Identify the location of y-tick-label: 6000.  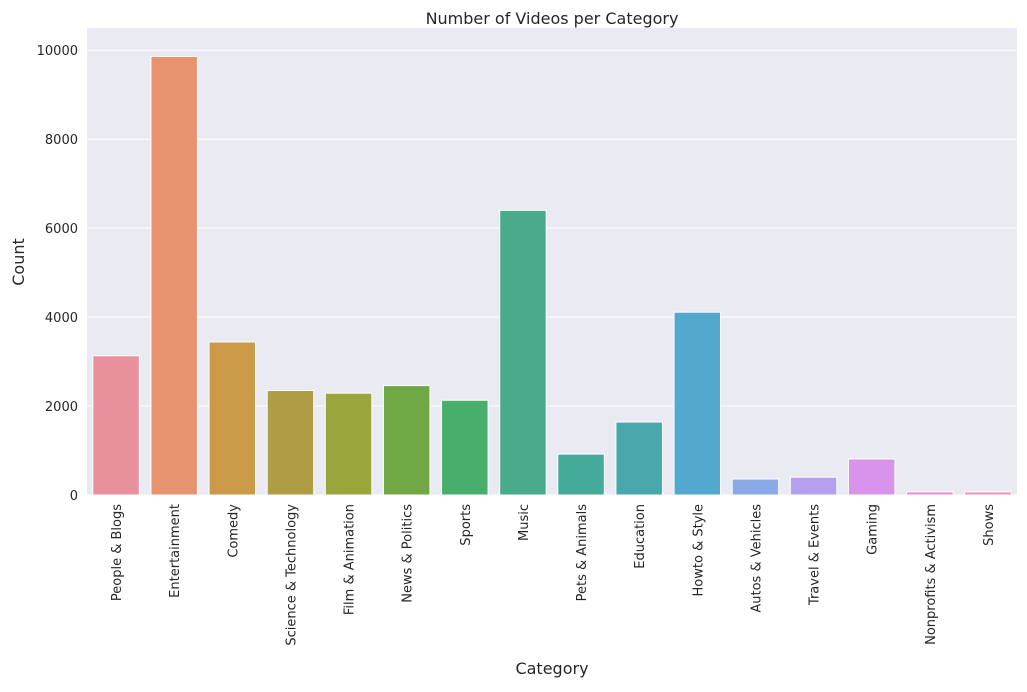
(61, 229).